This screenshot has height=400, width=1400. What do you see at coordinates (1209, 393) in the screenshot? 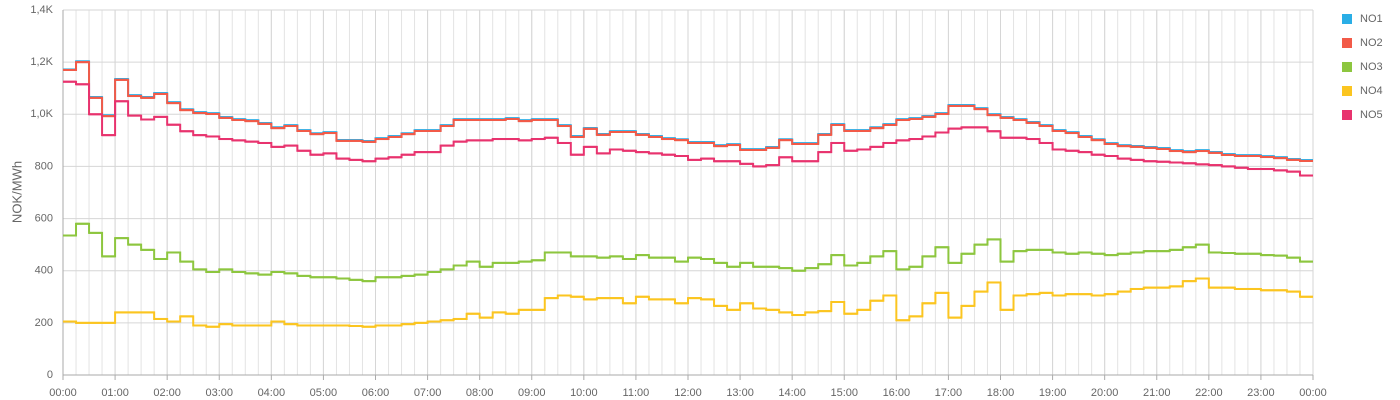
I see `x-tick-label: 22:00` at bounding box center [1209, 393].